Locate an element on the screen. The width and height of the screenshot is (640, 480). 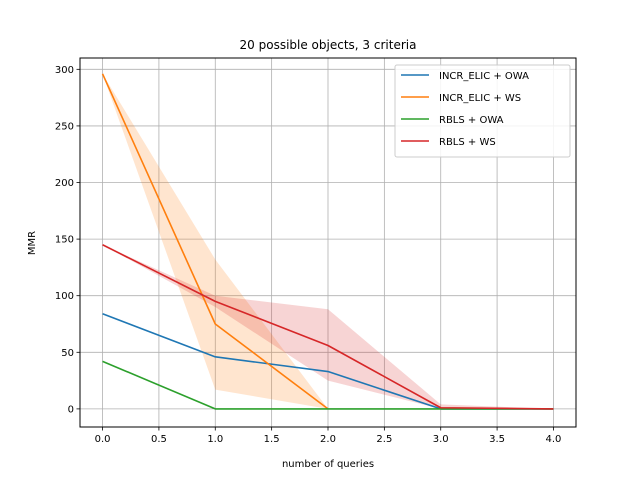
y-tick-label: 0 is located at coordinates (71, 409).